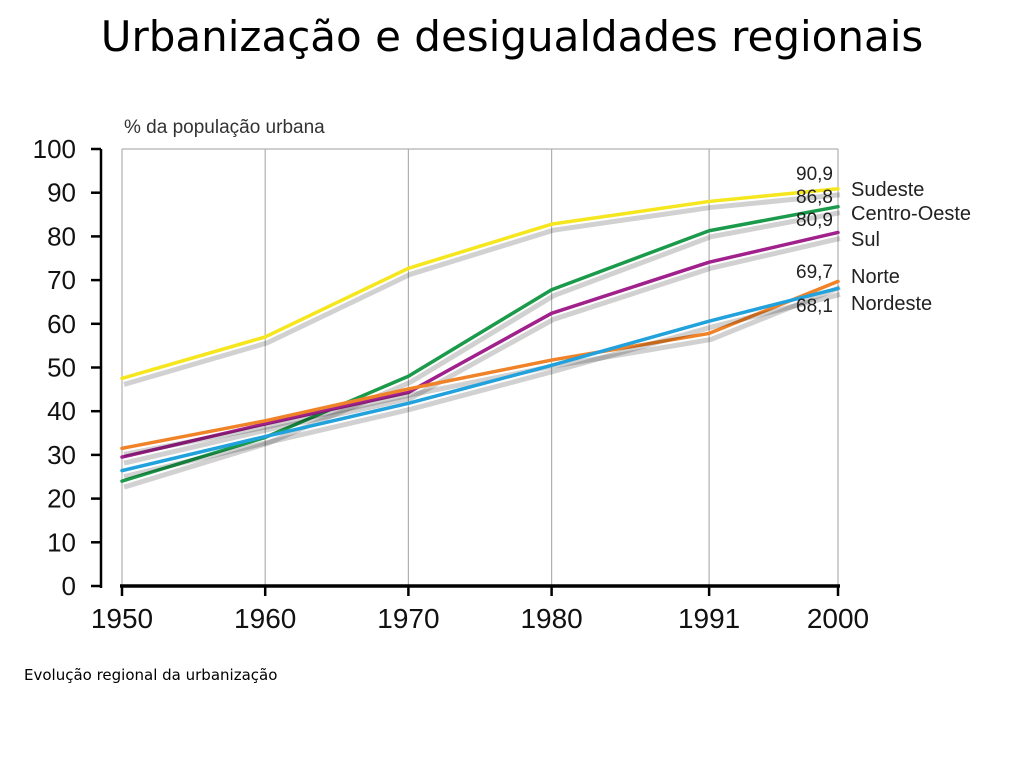 Image resolution: width=1024 pixels, height=768 pixels. What do you see at coordinates (61, 368) in the screenshot?
I see `y-tick-label: 50` at bounding box center [61, 368].